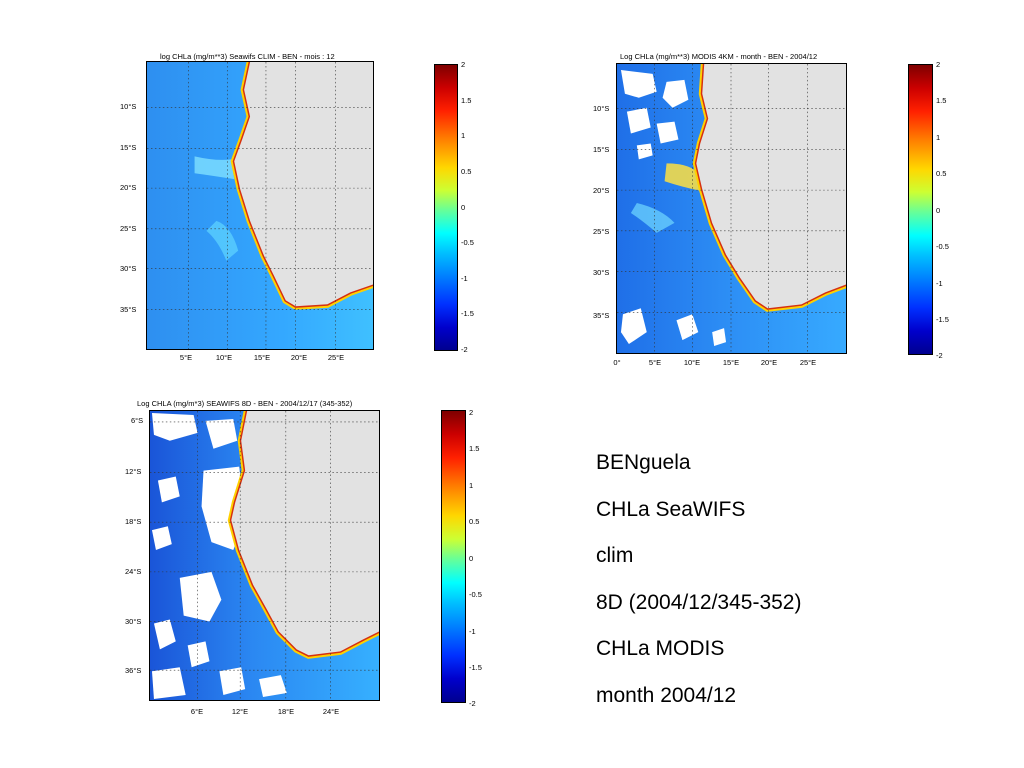  I want to click on lon-label: 0°, so click(617, 362).